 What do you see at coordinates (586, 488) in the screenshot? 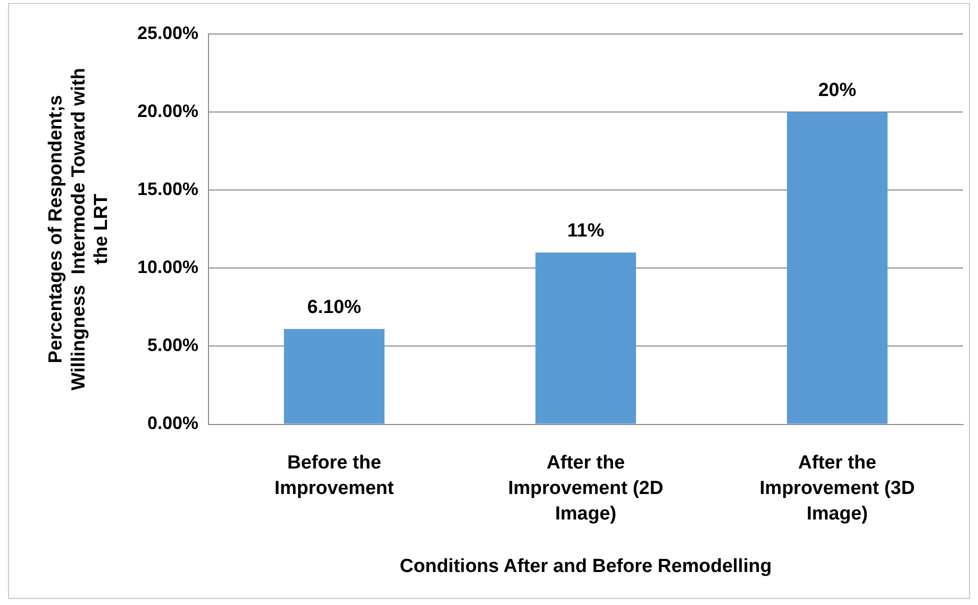
I see `x-tick-label: After the Improvement (2D Image)` at bounding box center [586, 488].